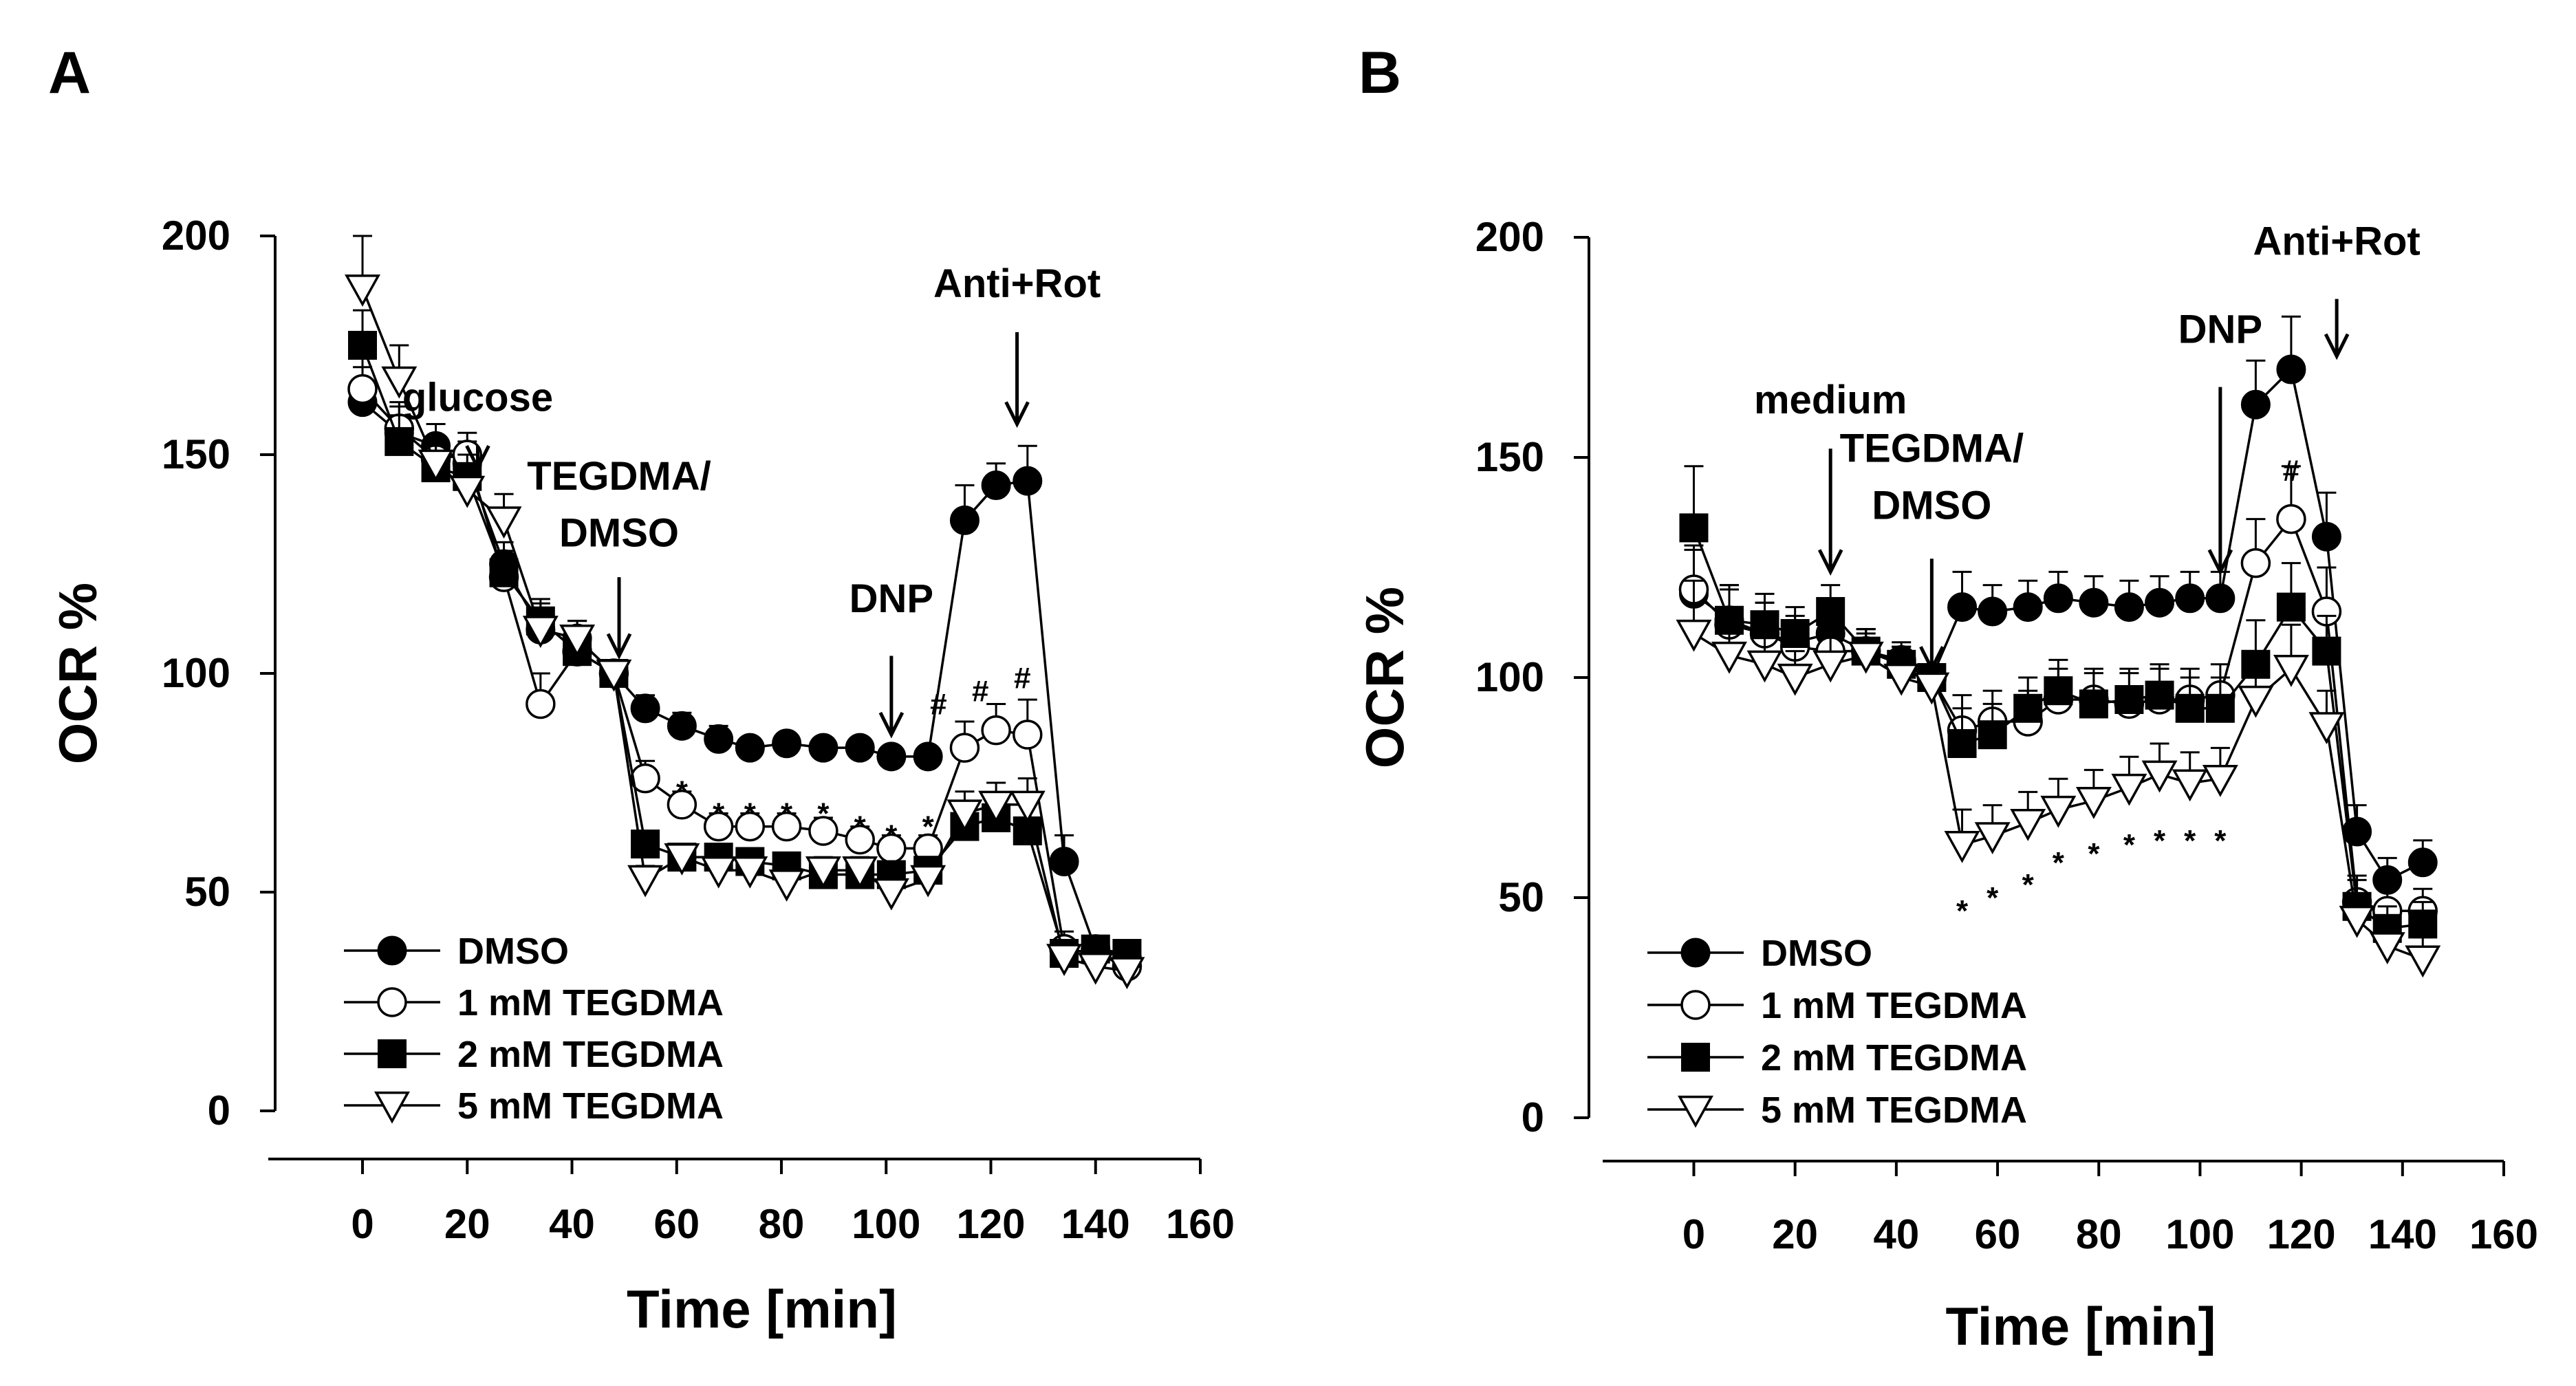 The image size is (2576, 1386). Describe the element at coordinates (1894, 1058) in the screenshot. I see `legend-label: 2 mM TEGDMA` at that location.